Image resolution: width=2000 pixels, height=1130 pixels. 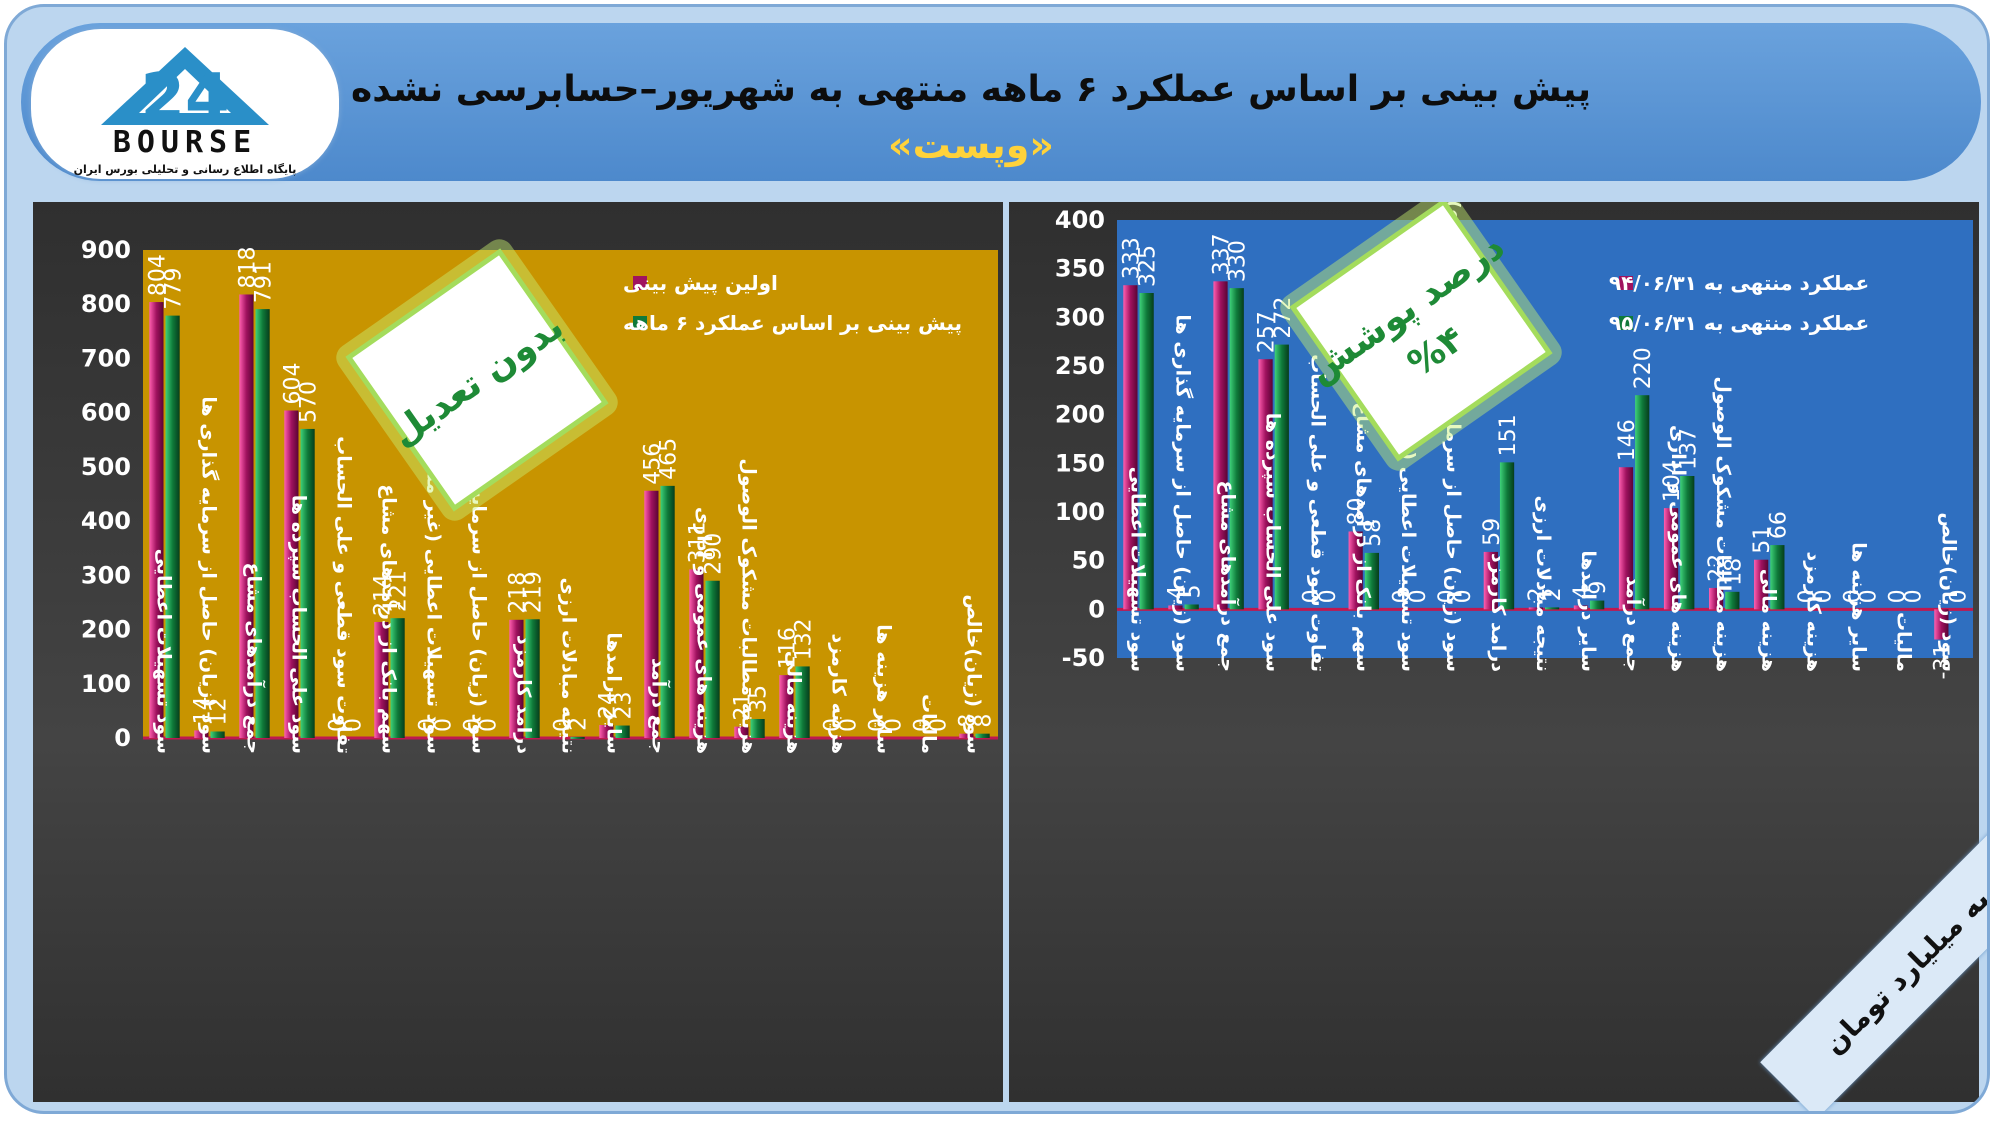 I want to click on data-label: 116, so click(x=787, y=648).